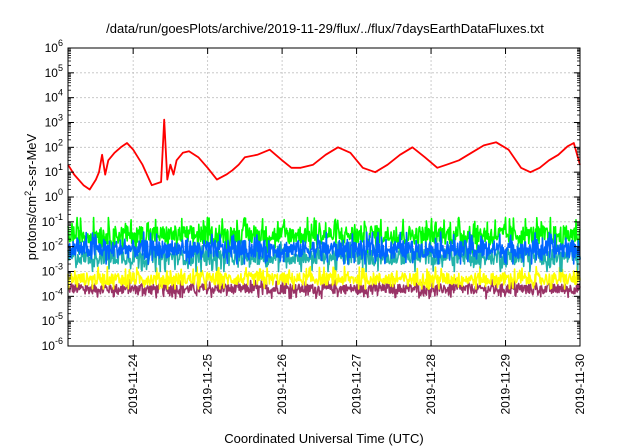  Describe the element at coordinates (208, 384) in the screenshot. I see `x-tick-label: 2019-11-25` at that location.